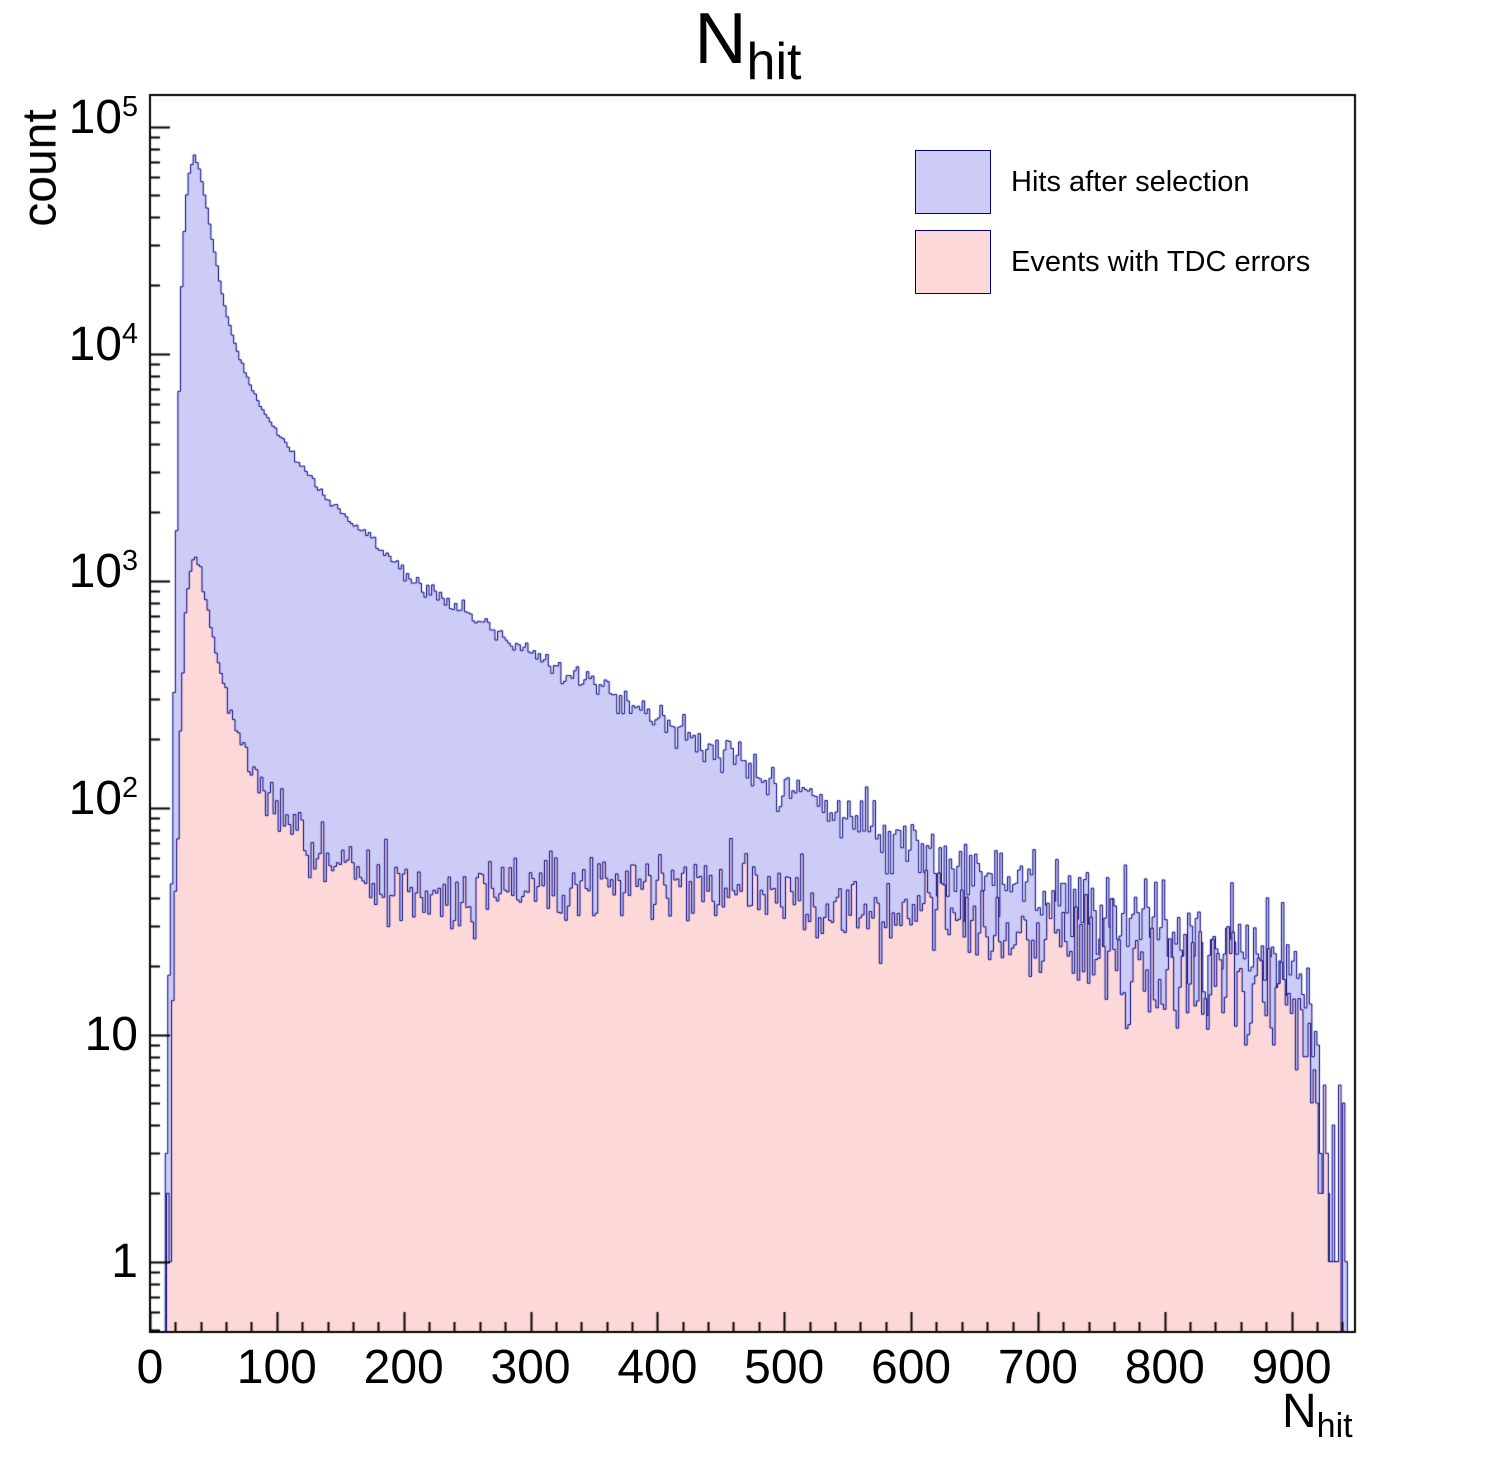 The height and width of the screenshot is (1472, 1496). I want to click on x-tick-label: 400, so click(657, 1367).